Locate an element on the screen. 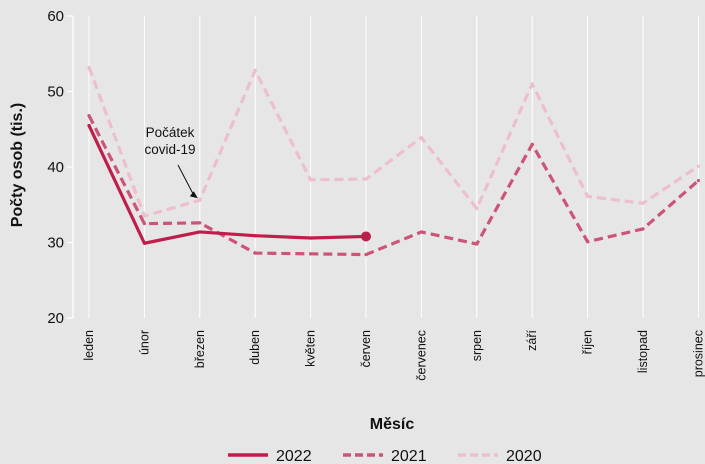 Image resolution: width=705 pixels, height=464 pixels. legend-label-2022: 2022 is located at coordinates (294, 456).